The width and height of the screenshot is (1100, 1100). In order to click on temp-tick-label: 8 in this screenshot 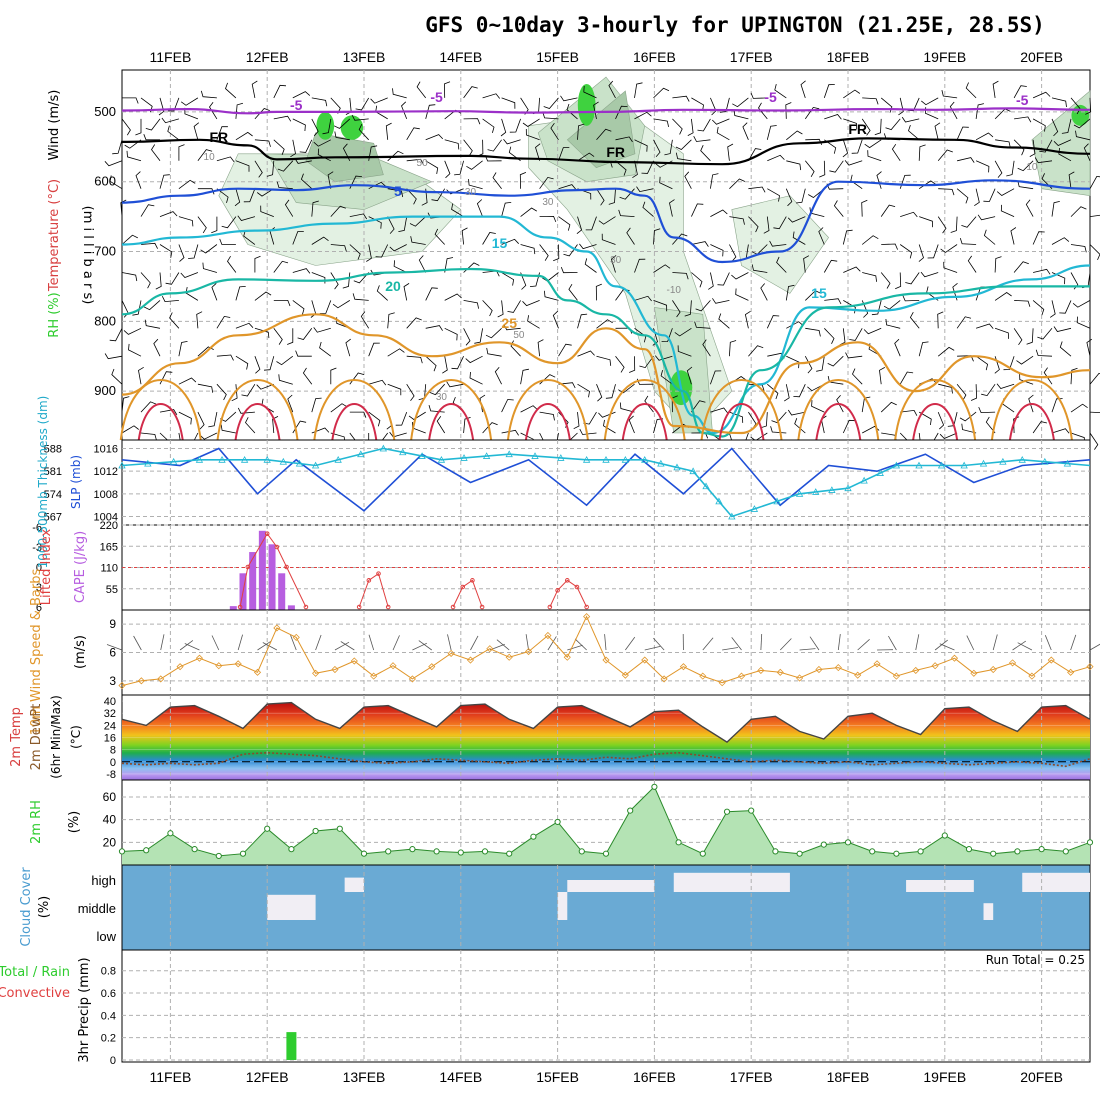, I will do `click(113, 751)`.